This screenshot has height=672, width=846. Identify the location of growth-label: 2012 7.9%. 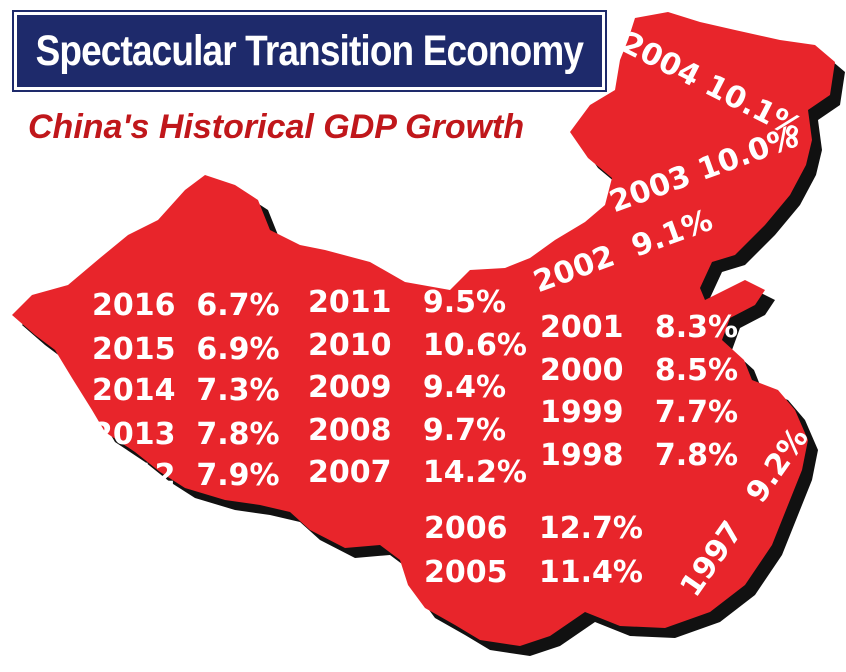
(186, 475).